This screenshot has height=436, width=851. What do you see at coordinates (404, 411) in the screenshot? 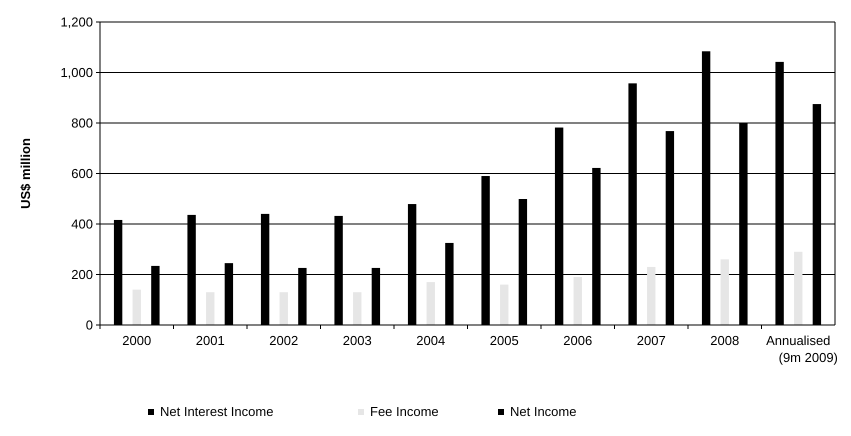
I see `legend-label: Fee Income` at bounding box center [404, 411].